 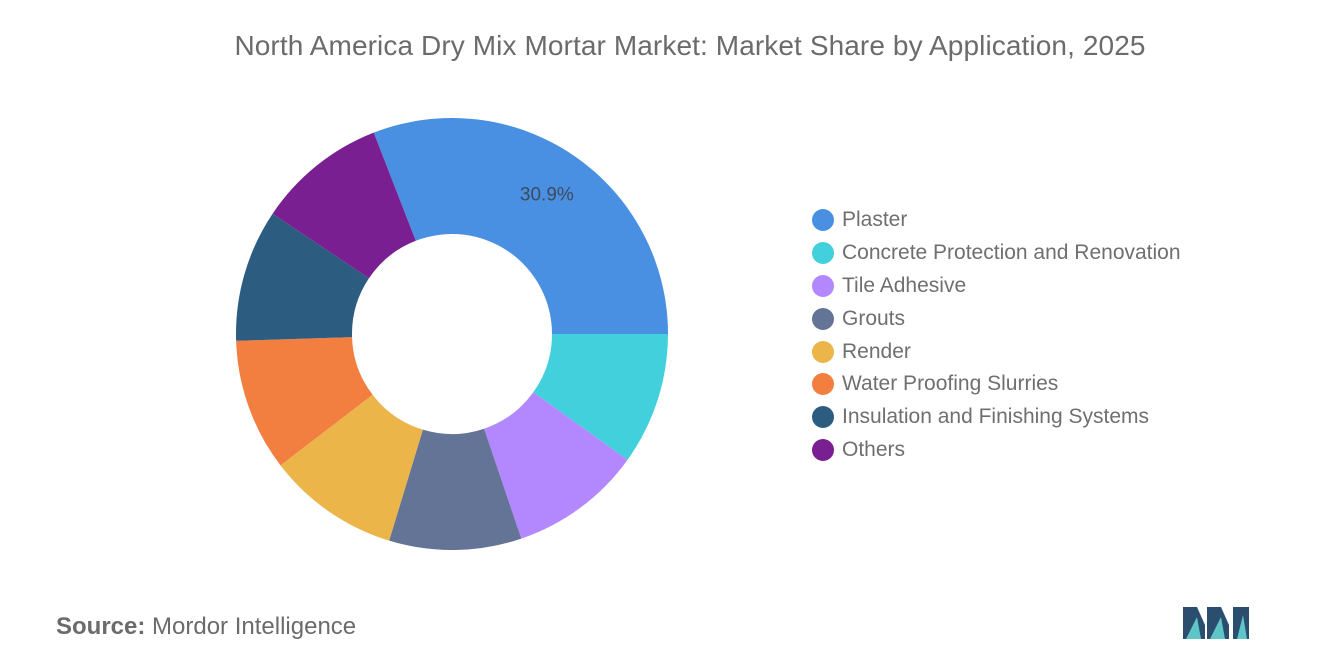 What do you see at coordinates (876, 351) in the screenshot?
I see `legend-label: Render` at bounding box center [876, 351].